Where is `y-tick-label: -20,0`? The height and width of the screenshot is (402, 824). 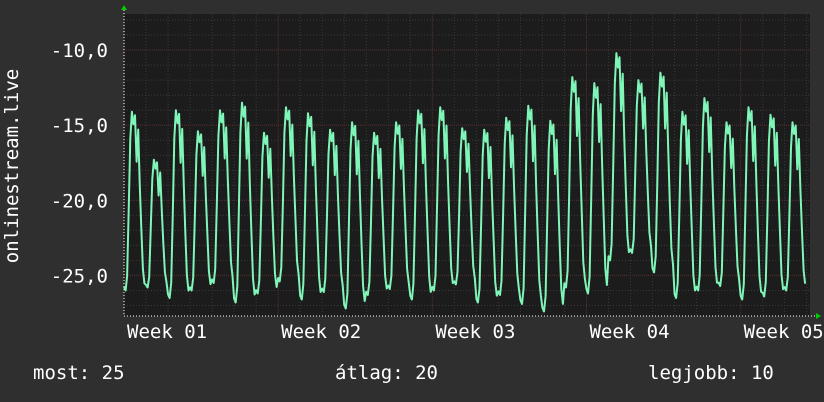
y-tick-label: -20,0 is located at coordinates (79, 201).